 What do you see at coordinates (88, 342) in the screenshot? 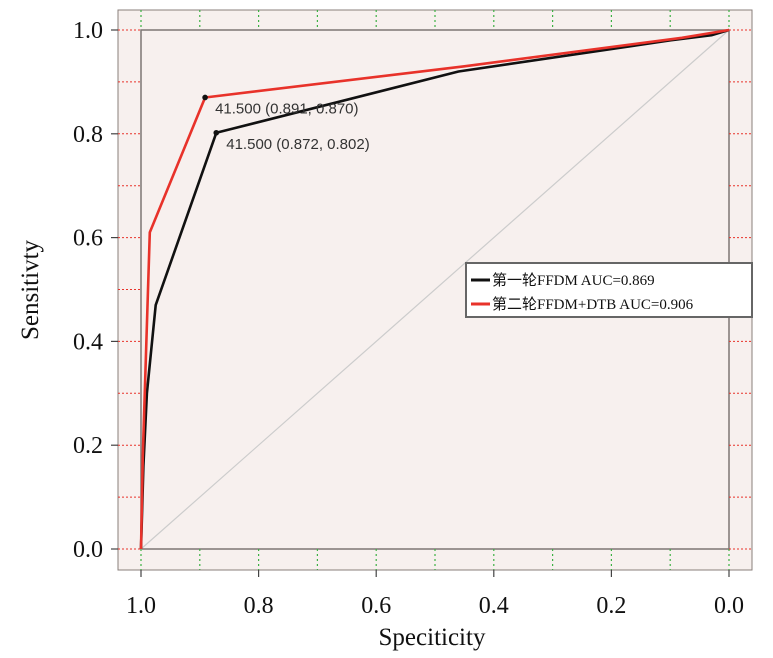
I see `y-tick-label: 0.4` at bounding box center [88, 342].